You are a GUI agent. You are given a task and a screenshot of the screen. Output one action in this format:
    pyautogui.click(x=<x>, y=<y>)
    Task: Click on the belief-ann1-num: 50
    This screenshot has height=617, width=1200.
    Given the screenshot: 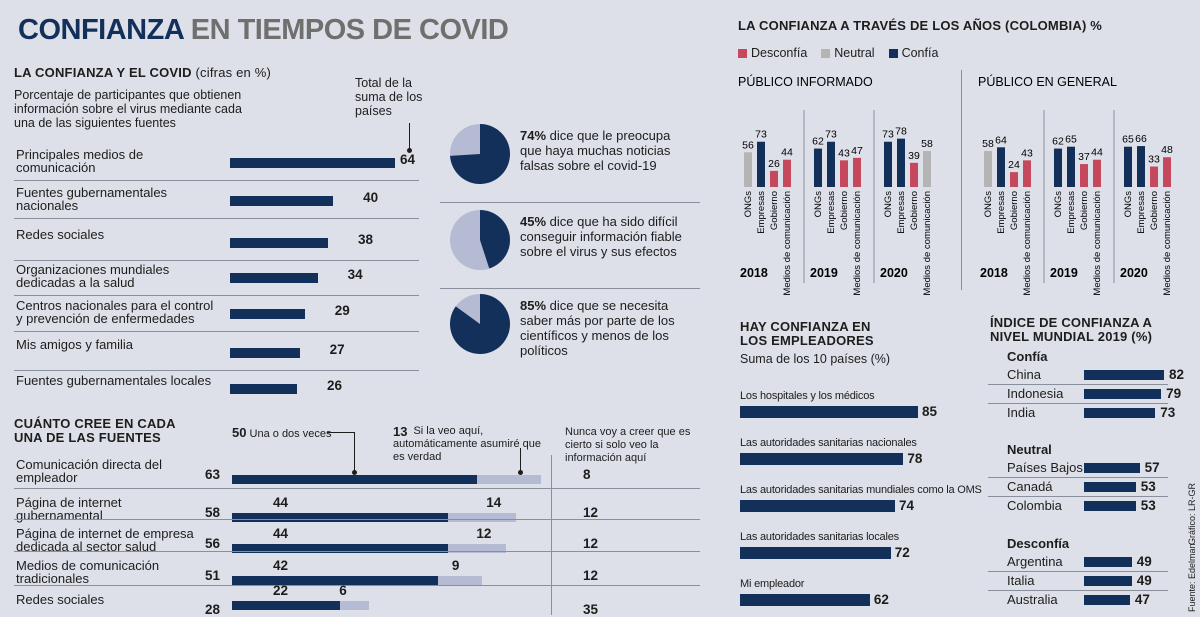 What is the action you would take?
    pyautogui.click(x=239, y=432)
    